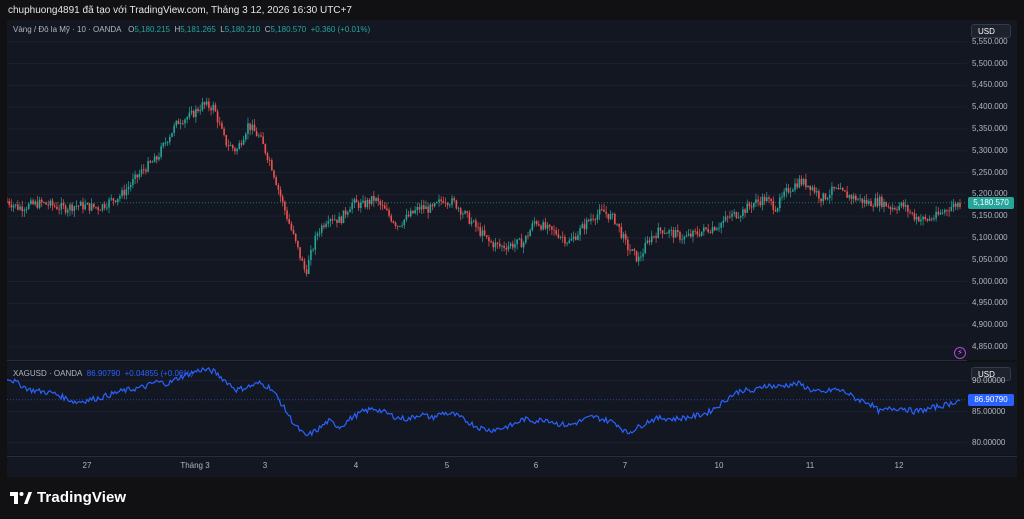 The image size is (1024, 519). What do you see at coordinates (991, 31) in the screenshot?
I see `currency-button-main: USD` at bounding box center [991, 31].